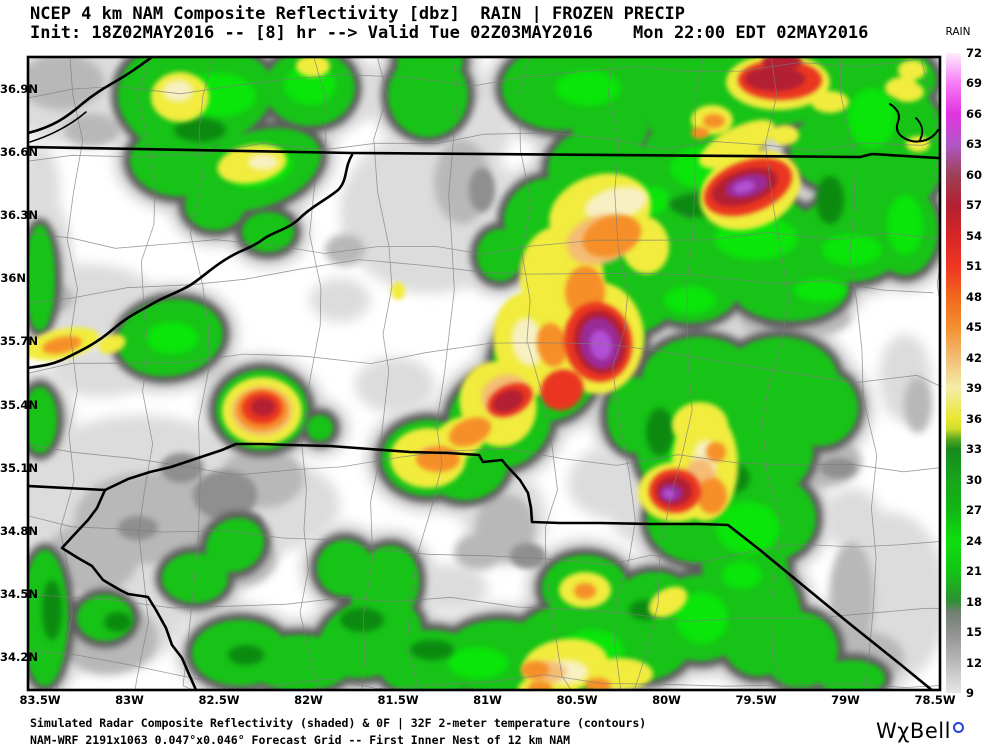 Image resolution: width=1000 pixels, height=750 pixels. I want to click on lat-label-36.6N: 36.6N, so click(19, 152).